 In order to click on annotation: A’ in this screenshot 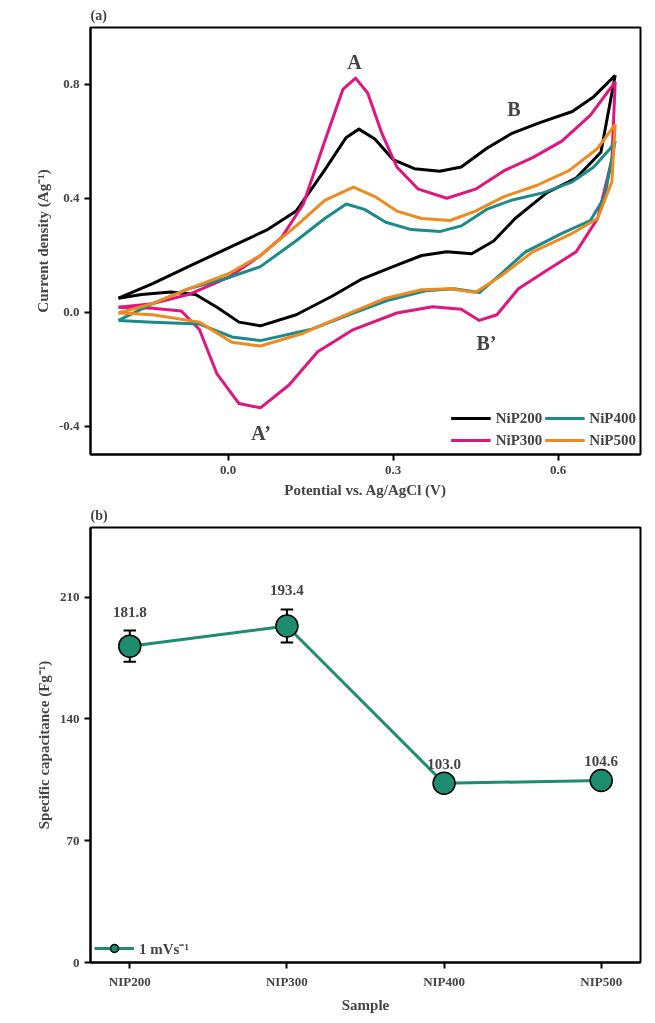, I will do `click(261, 433)`.